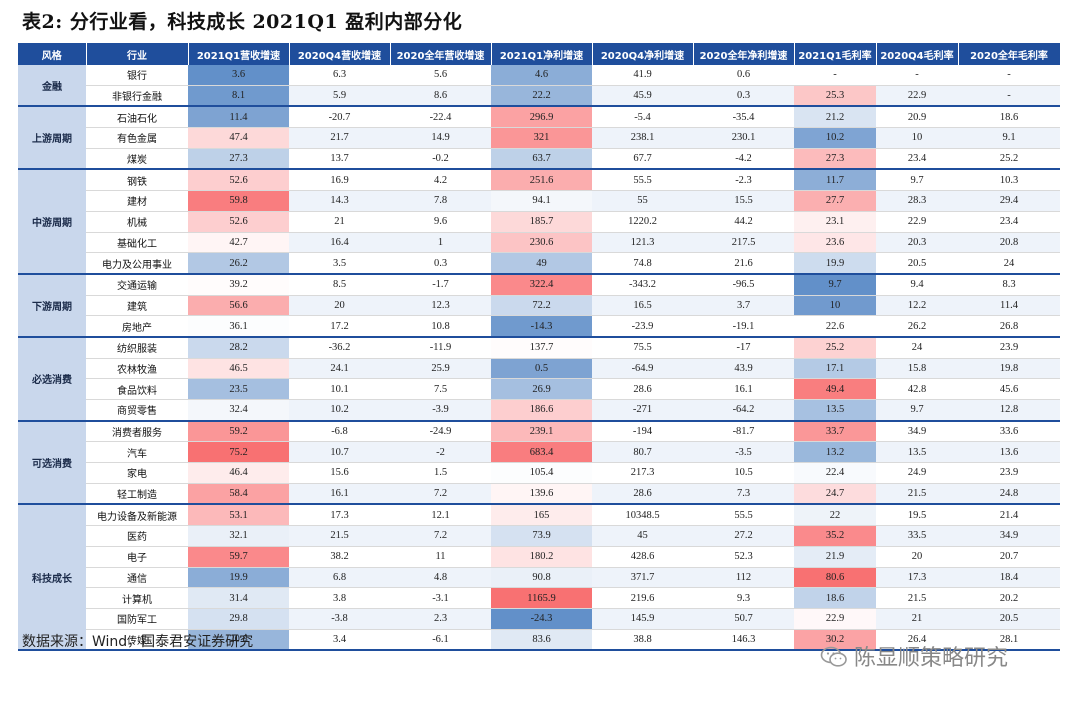 The height and width of the screenshot is (702, 1080). I want to click on table-row: 煤炭 27.3 13.7 -0.2 63.7 67.7 -4.2 27.3 23.4 25.2, so click(539, 159).